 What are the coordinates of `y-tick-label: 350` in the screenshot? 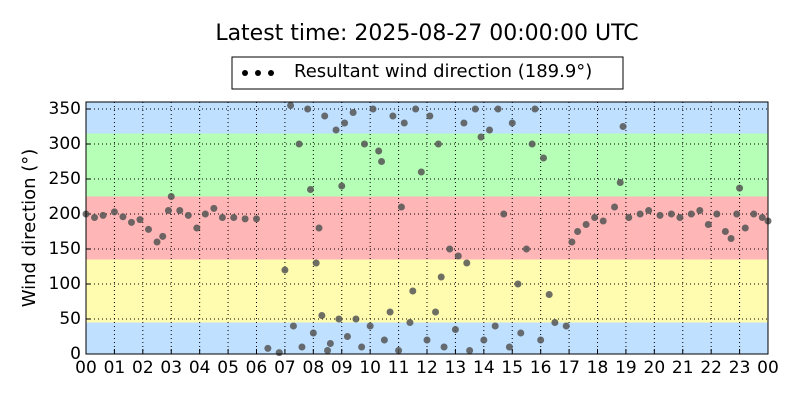 It's located at (65, 109).